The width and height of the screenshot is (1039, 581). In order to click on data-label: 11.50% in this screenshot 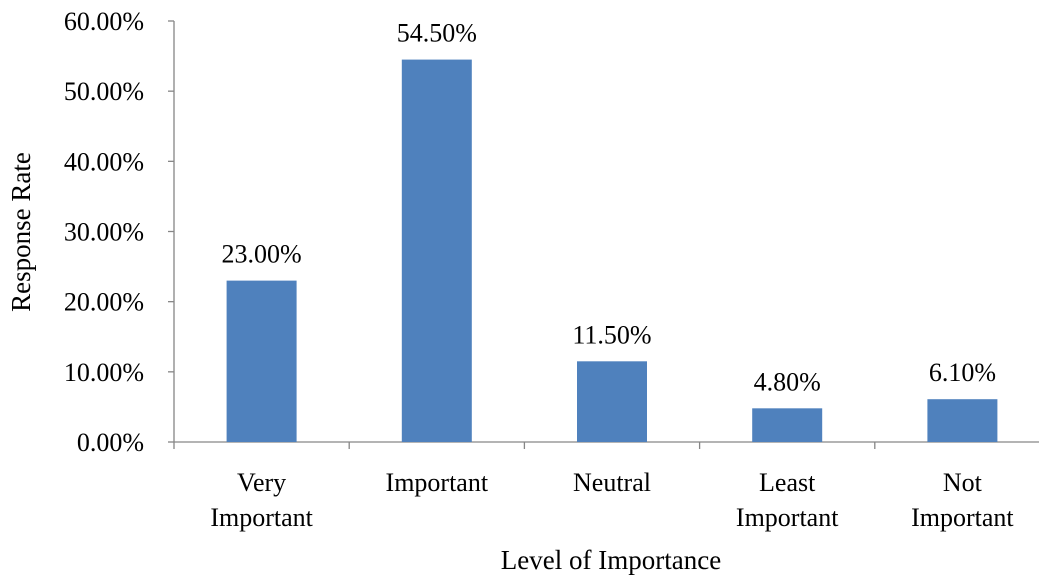, I will do `click(611, 334)`.